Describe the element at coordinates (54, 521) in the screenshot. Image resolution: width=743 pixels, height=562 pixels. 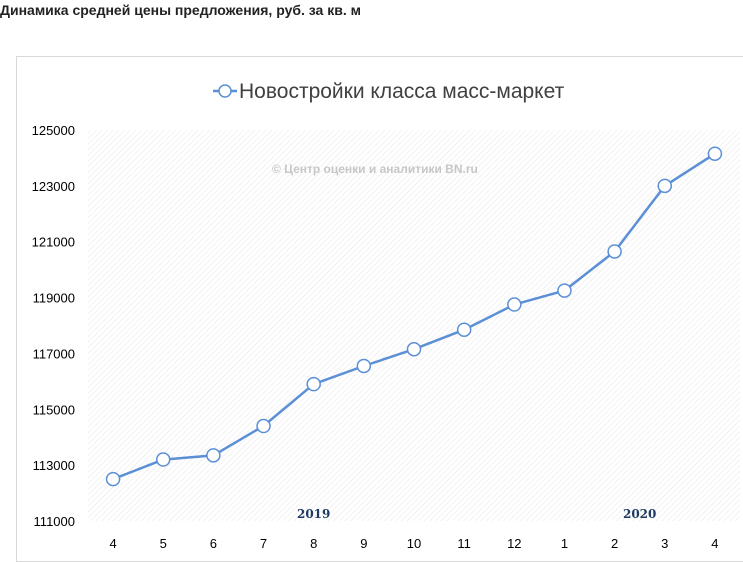
I see `y-tick-label: 111000` at that location.